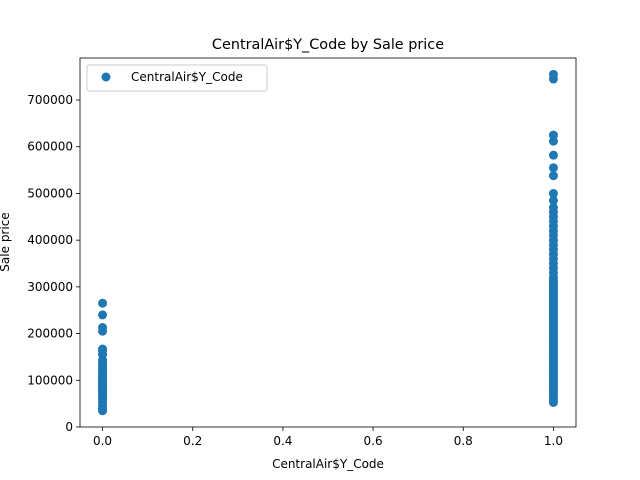 The image size is (640, 480). Describe the element at coordinates (328, 437) in the screenshot. I see `x-axis-ticks: 0.0 0.2 0.4 0.6 0.8 1.0` at that location.